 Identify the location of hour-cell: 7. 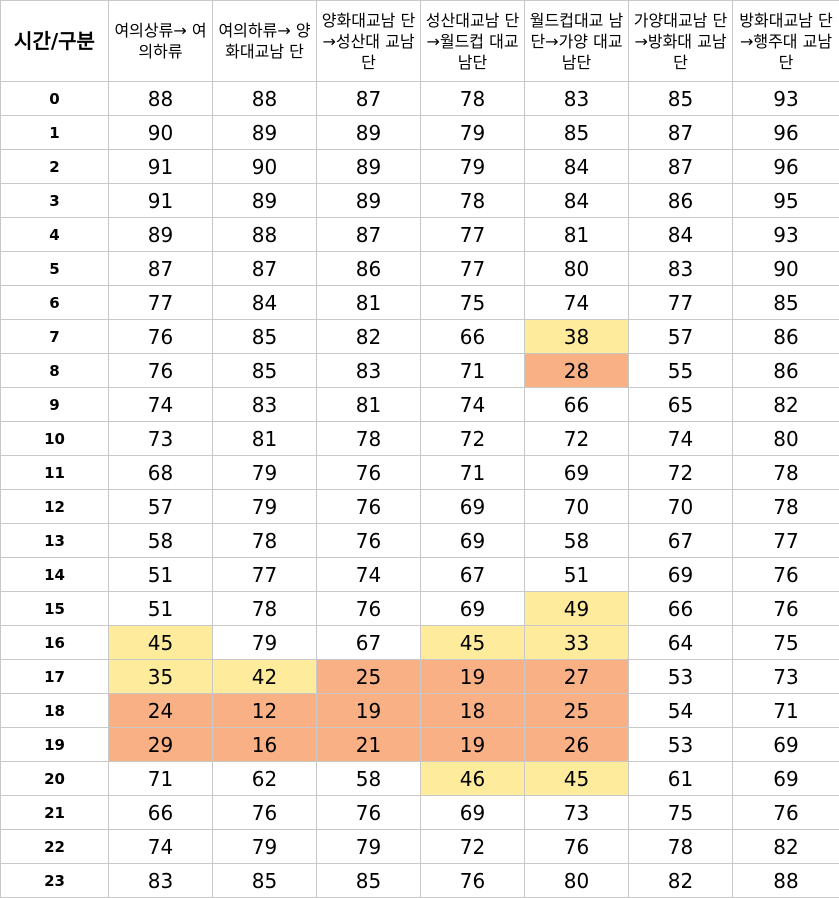
(55, 337).